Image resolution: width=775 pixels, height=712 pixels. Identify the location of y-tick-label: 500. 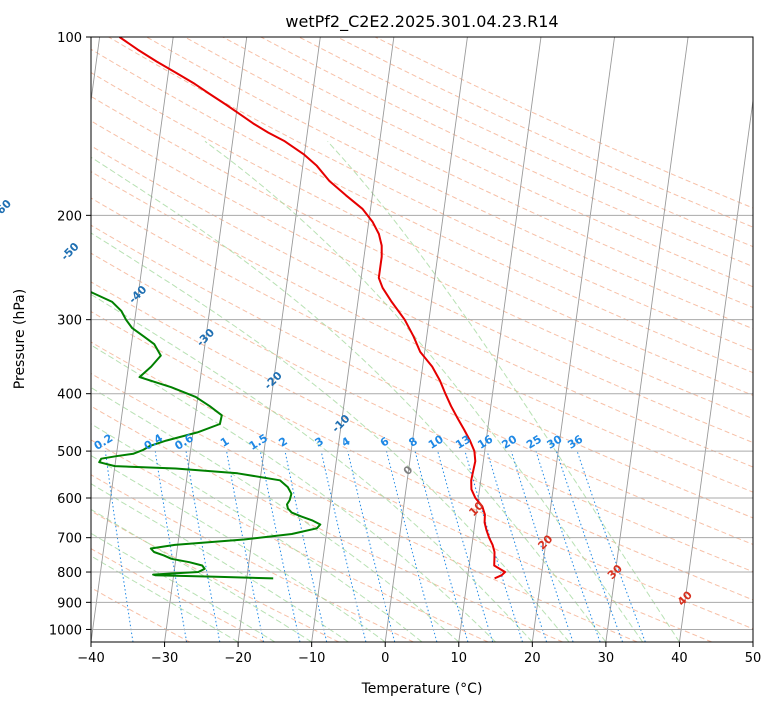
(69, 452).